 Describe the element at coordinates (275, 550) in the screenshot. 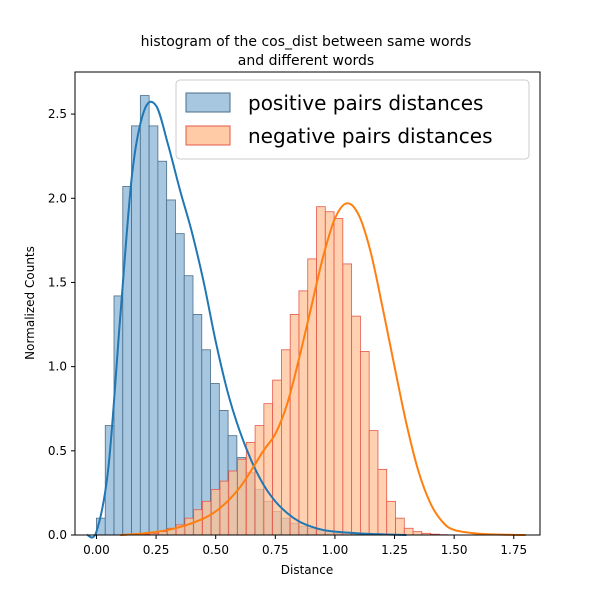

I see `x-tick-label-3: 0.75` at that location.